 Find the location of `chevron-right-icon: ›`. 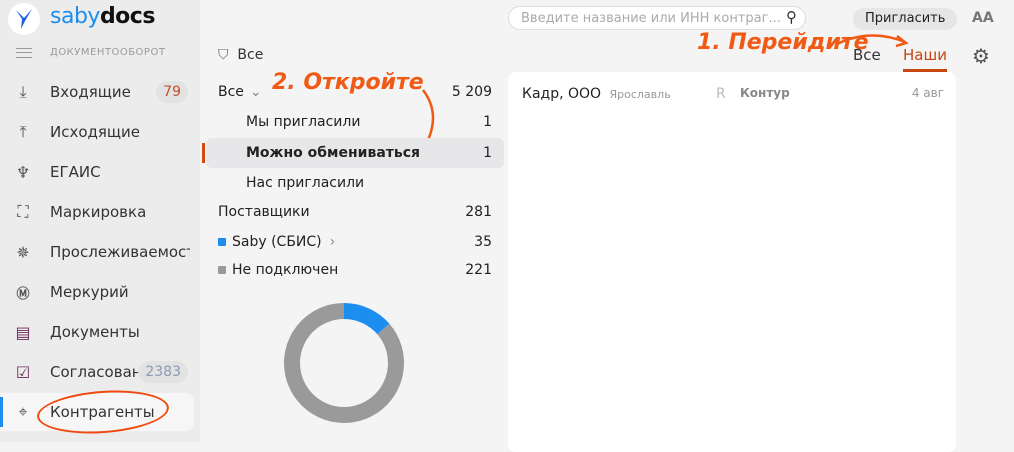

chevron-right-icon: › is located at coordinates (332, 242).